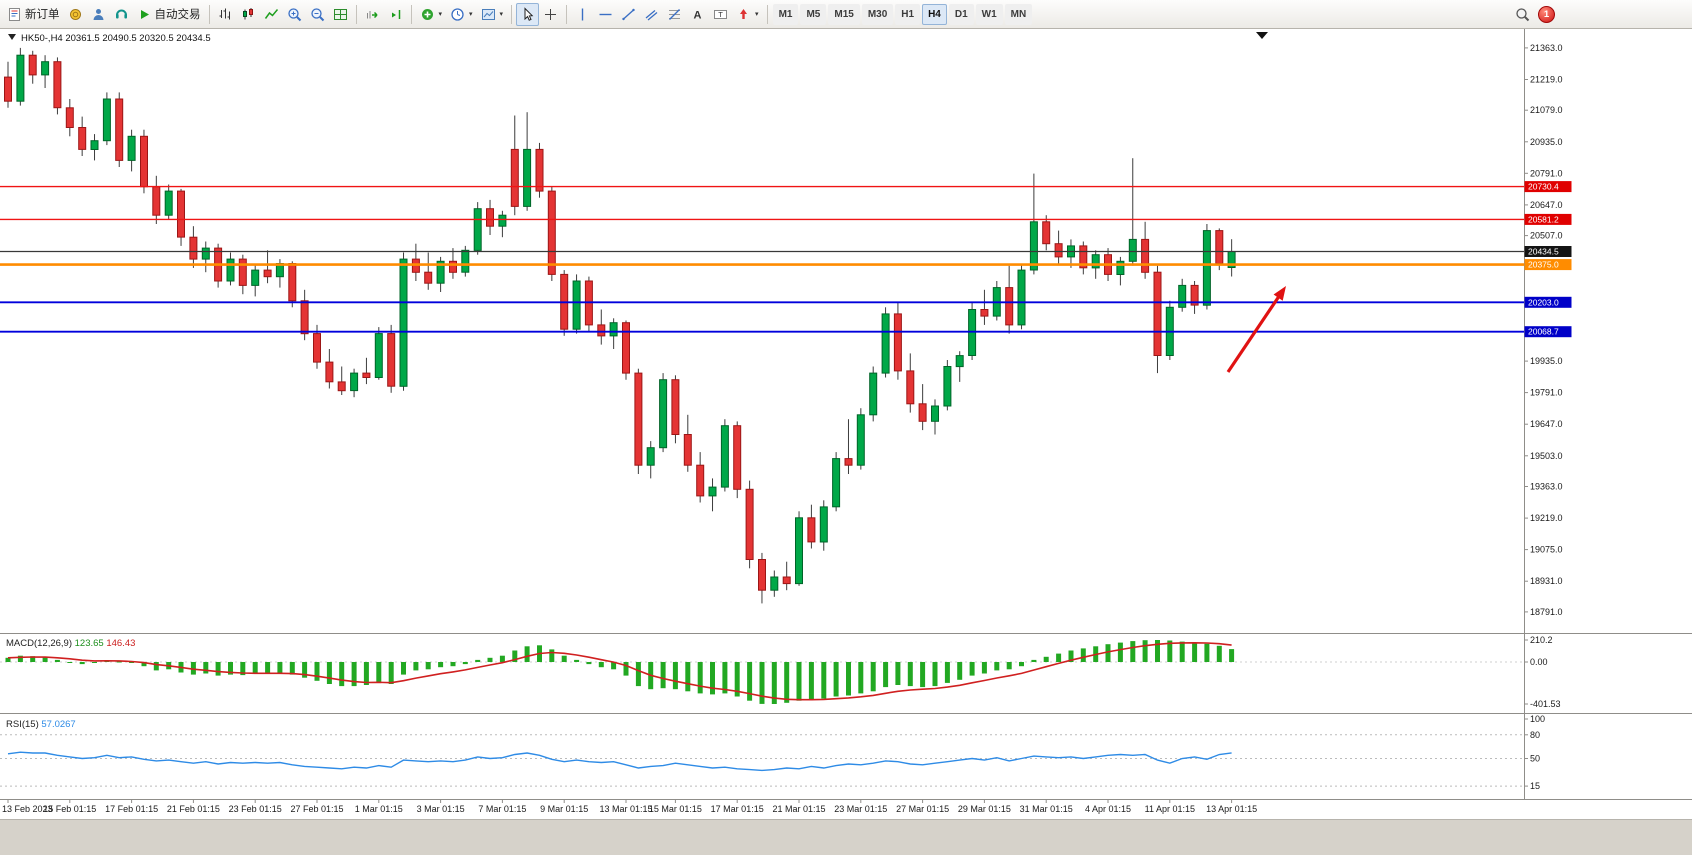 This screenshot has width=1692, height=855. Describe the element at coordinates (1546, 393) in the screenshot. I see `price-axis-label: 19791.0` at that location.